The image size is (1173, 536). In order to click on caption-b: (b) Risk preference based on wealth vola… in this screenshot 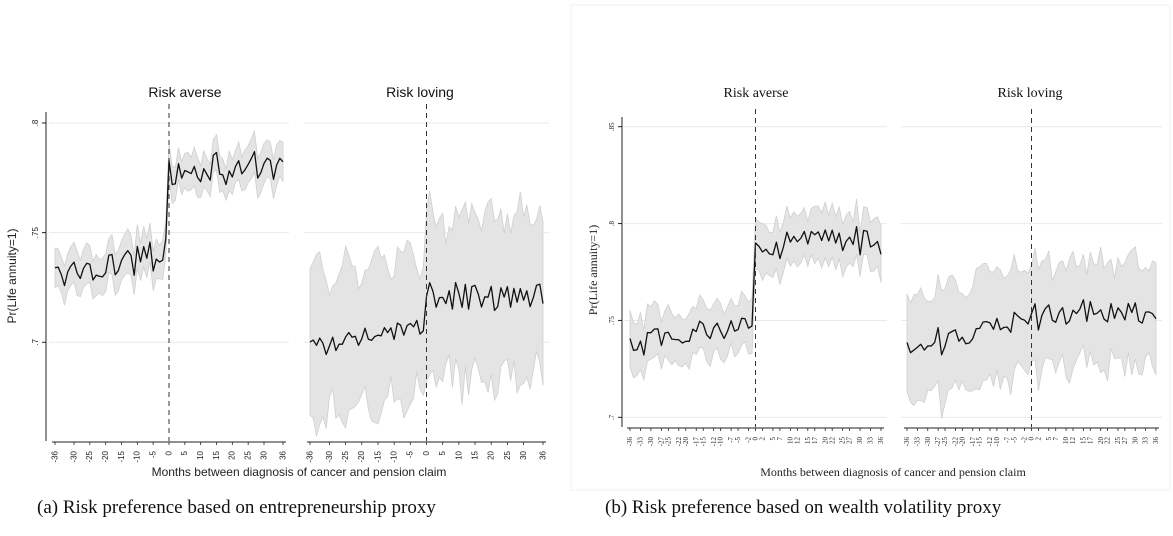, I will do `click(803, 507)`.